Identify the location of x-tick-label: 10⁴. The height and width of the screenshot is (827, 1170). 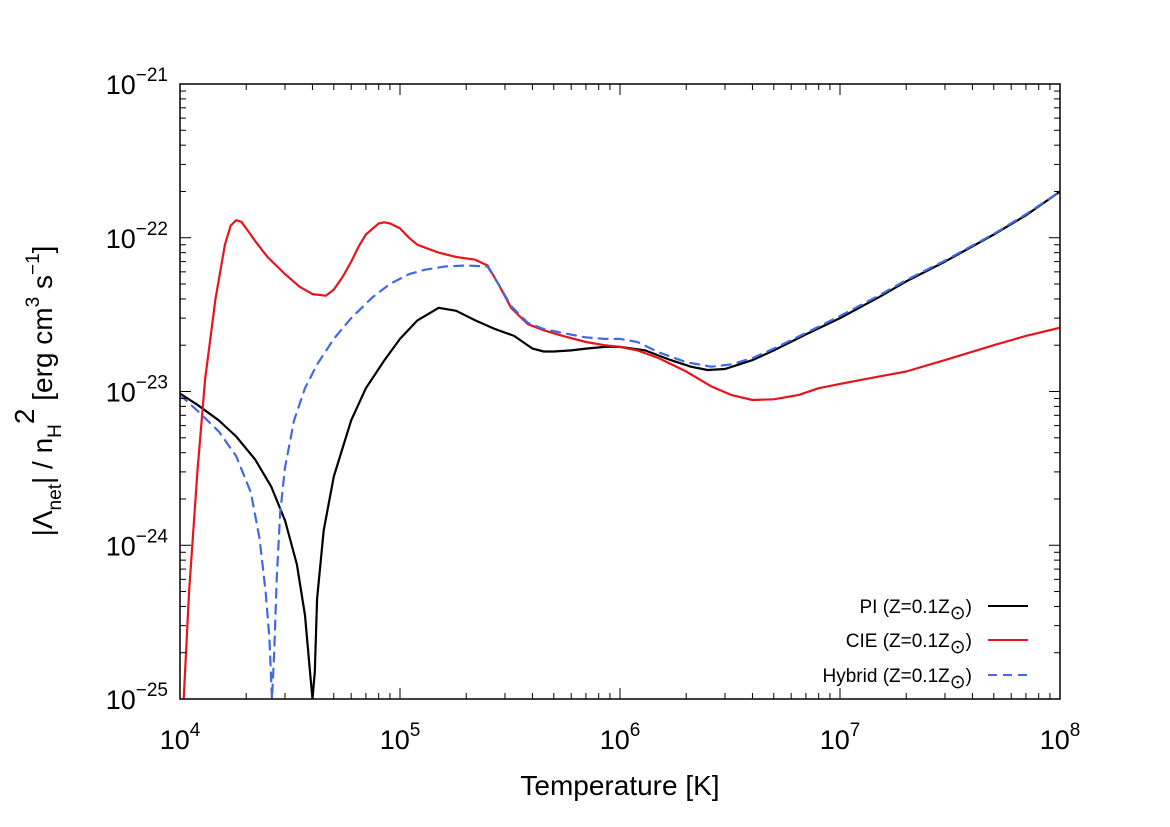
(180, 737).